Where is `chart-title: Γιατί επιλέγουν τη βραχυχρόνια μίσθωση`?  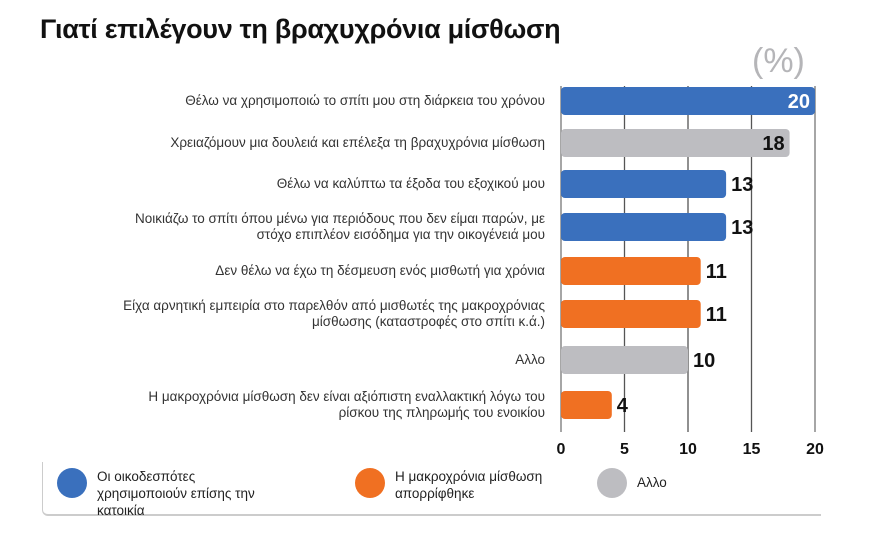 chart-title: Γιατί επιλέγουν τη βραχυχρόνια μίσθωση is located at coordinates (300, 29).